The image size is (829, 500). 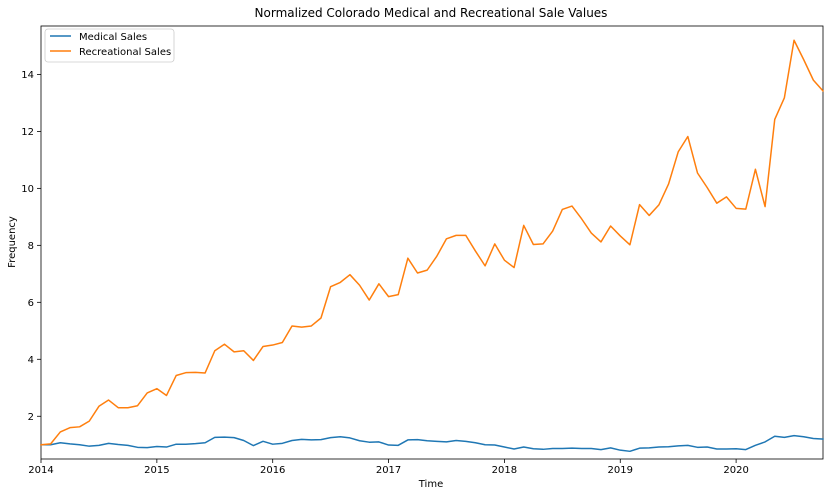 What do you see at coordinates (12, 242) in the screenshot?
I see `y-axis-label: Frequency` at bounding box center [12, 242].